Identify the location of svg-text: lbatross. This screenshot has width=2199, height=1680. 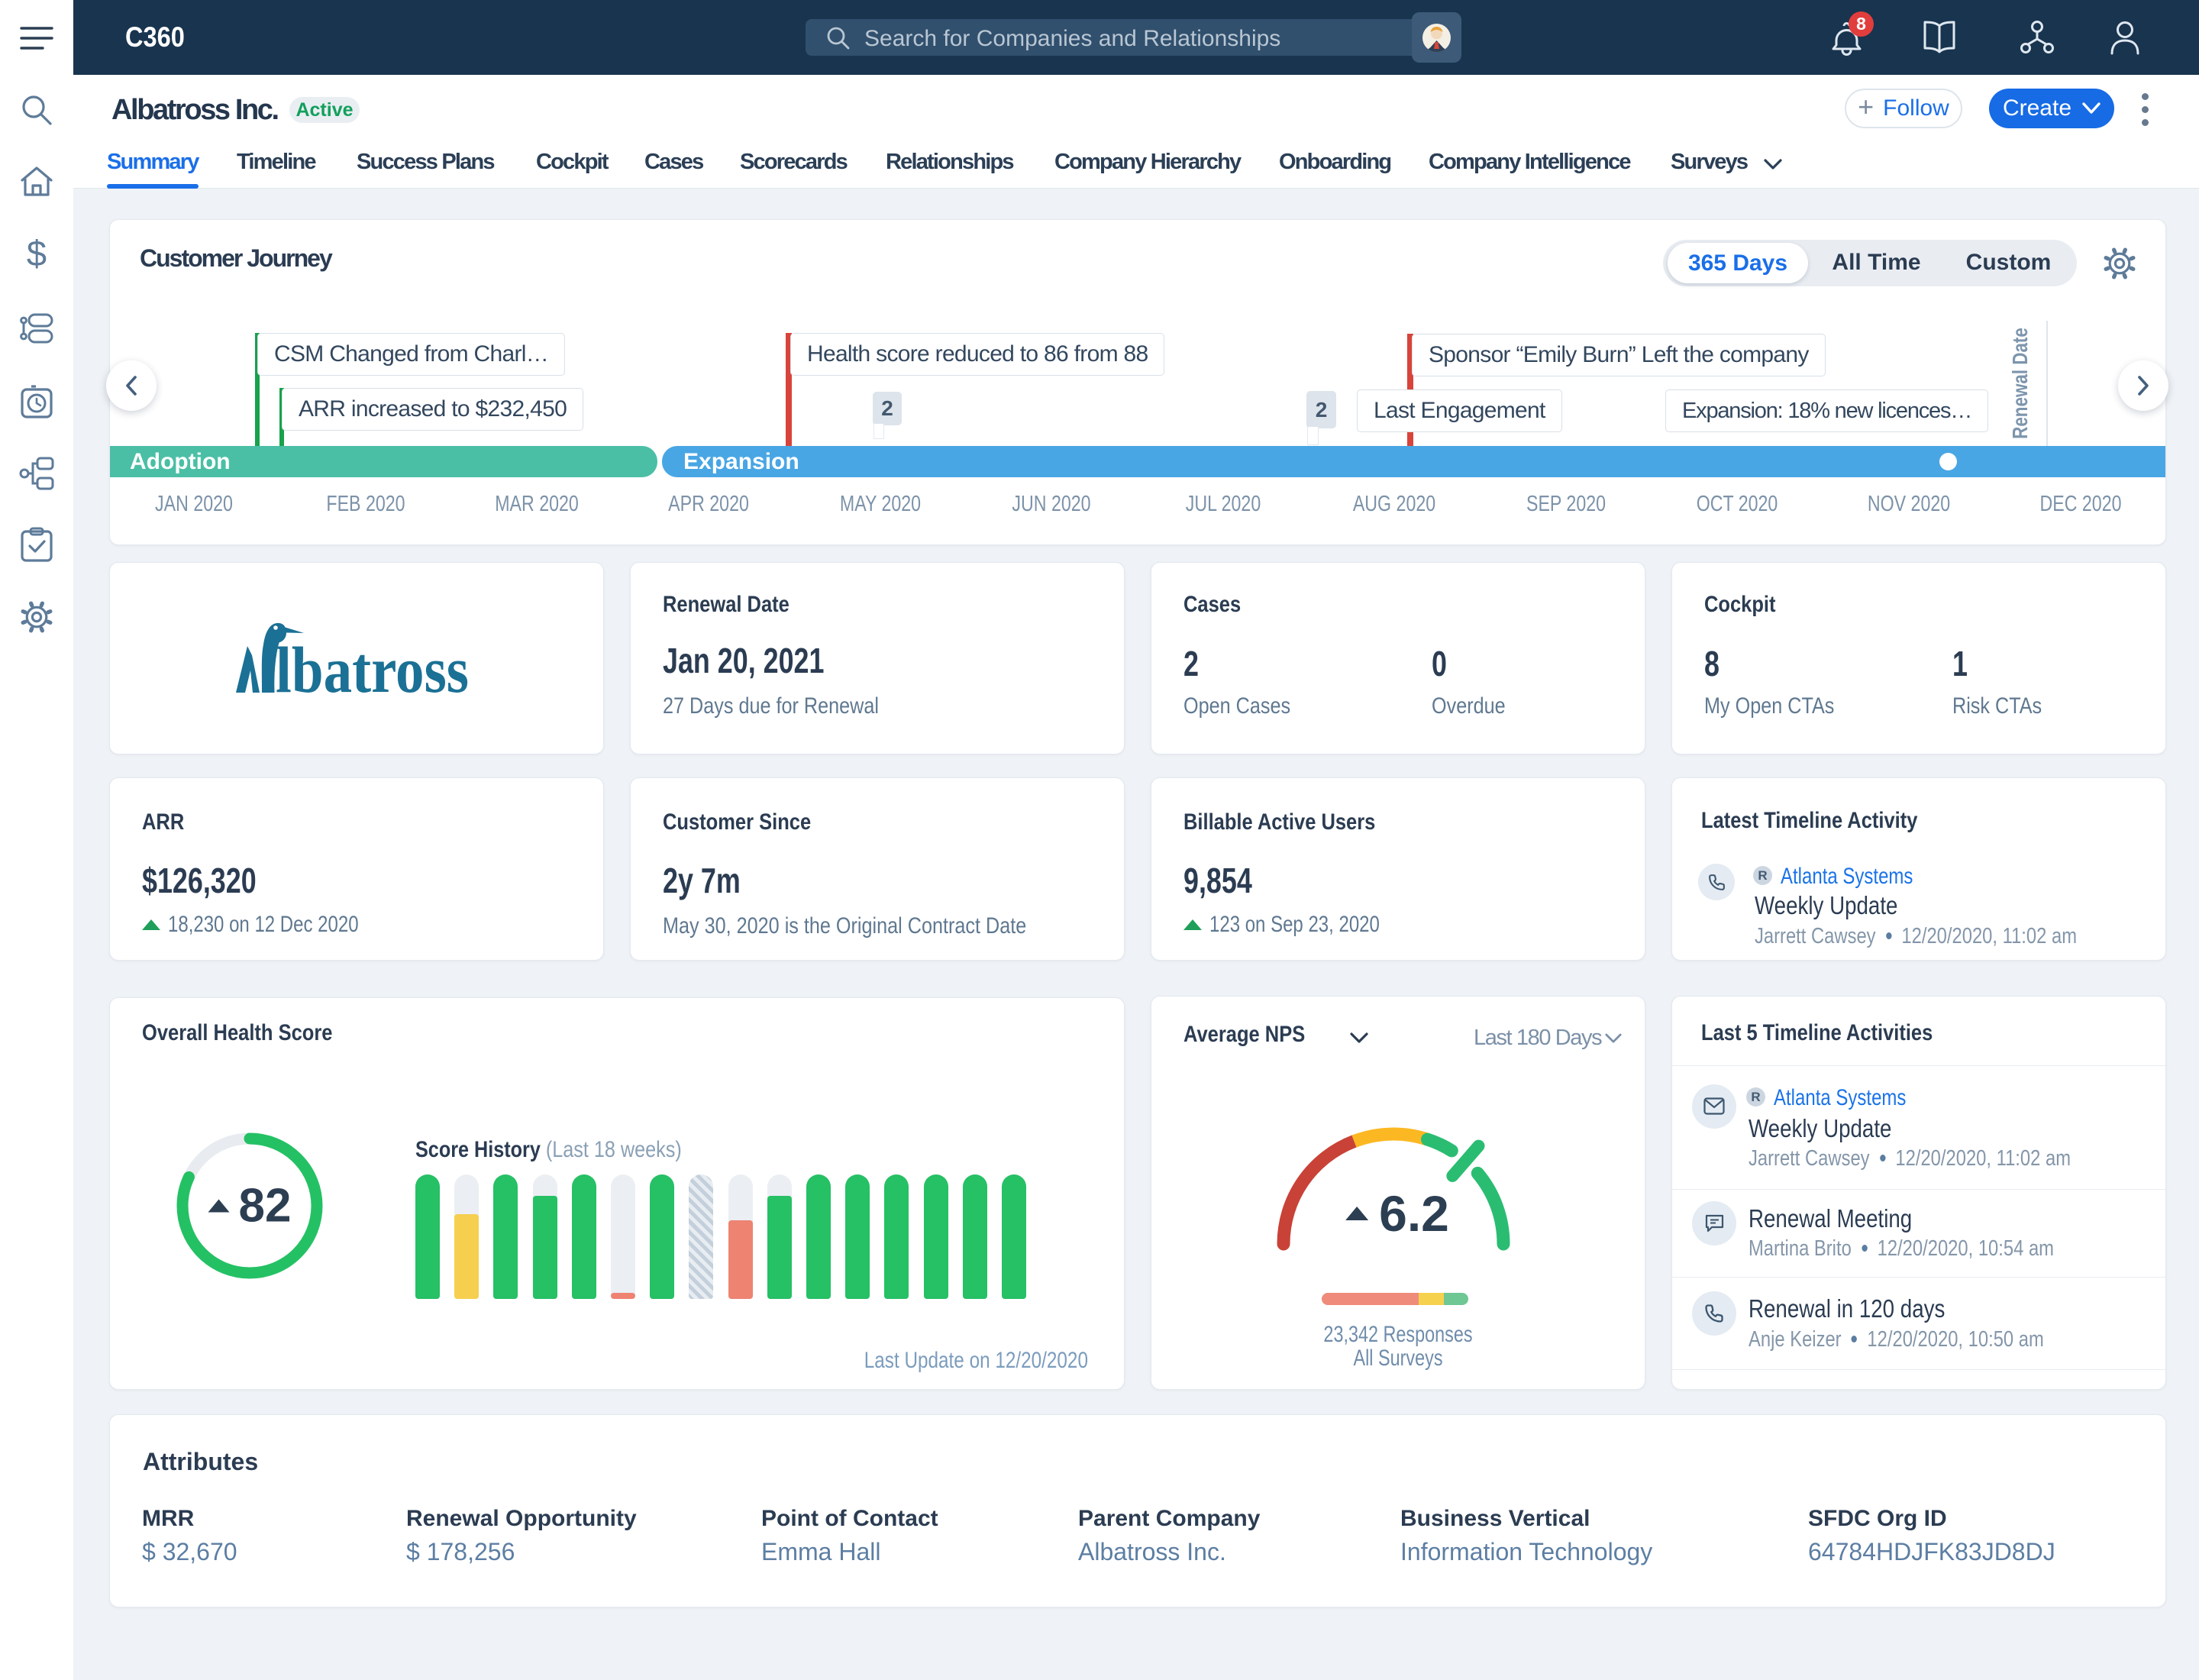
(372, 667).